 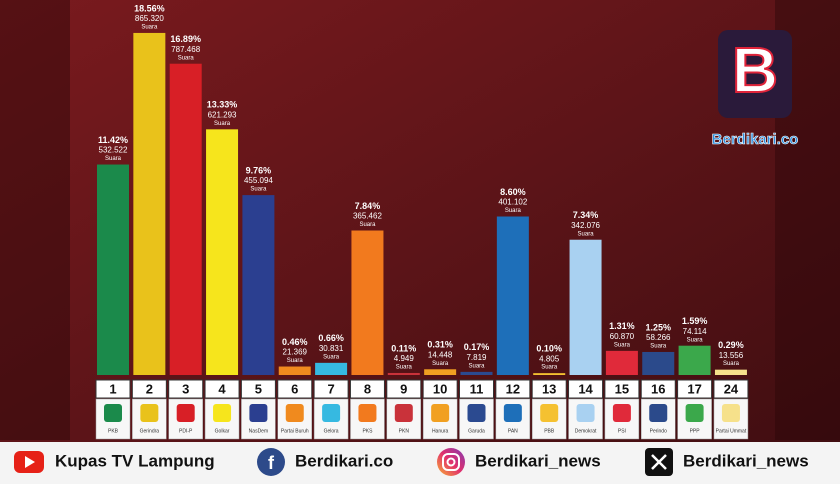 What do you see at coordinates (586, 215) in the screenshot?
I see `percent-label: 7.34%` at bounding box center [586, 215].